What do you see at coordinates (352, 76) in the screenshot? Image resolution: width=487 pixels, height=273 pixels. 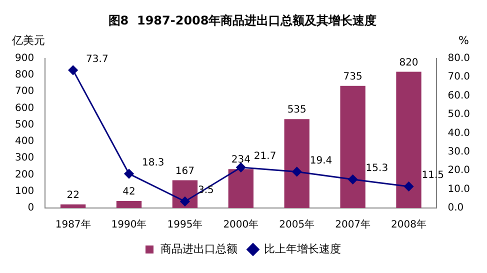 I see `data-label: 735` at bounding box center [352, 76].